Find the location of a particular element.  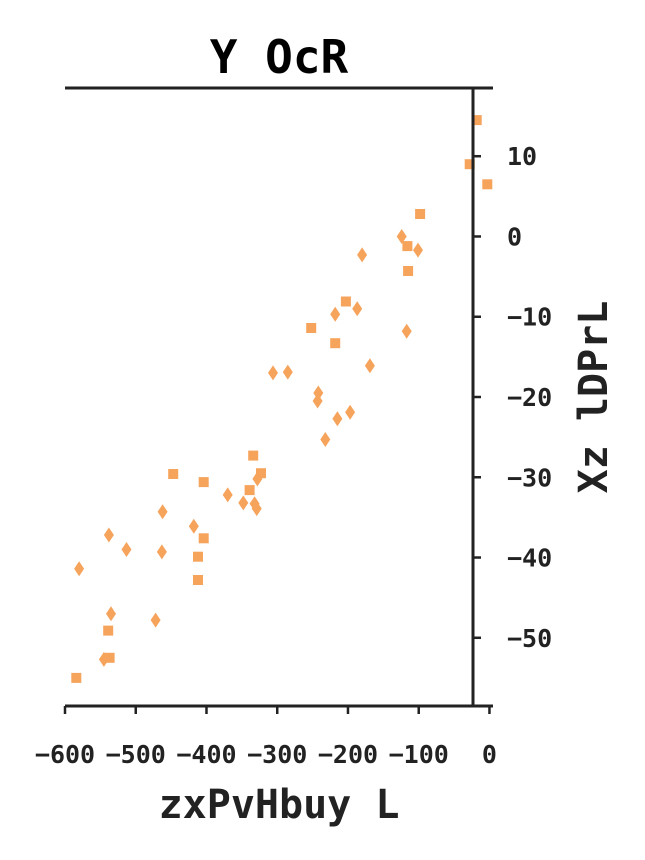

chart-title: Y OcR is located at coordinates (279, 57).